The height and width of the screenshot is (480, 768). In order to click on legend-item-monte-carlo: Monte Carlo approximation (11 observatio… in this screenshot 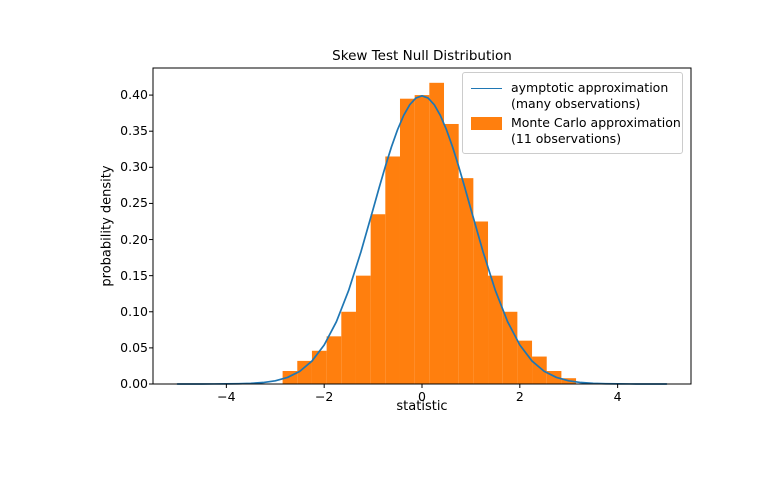, I will do `click(576, 131)`.